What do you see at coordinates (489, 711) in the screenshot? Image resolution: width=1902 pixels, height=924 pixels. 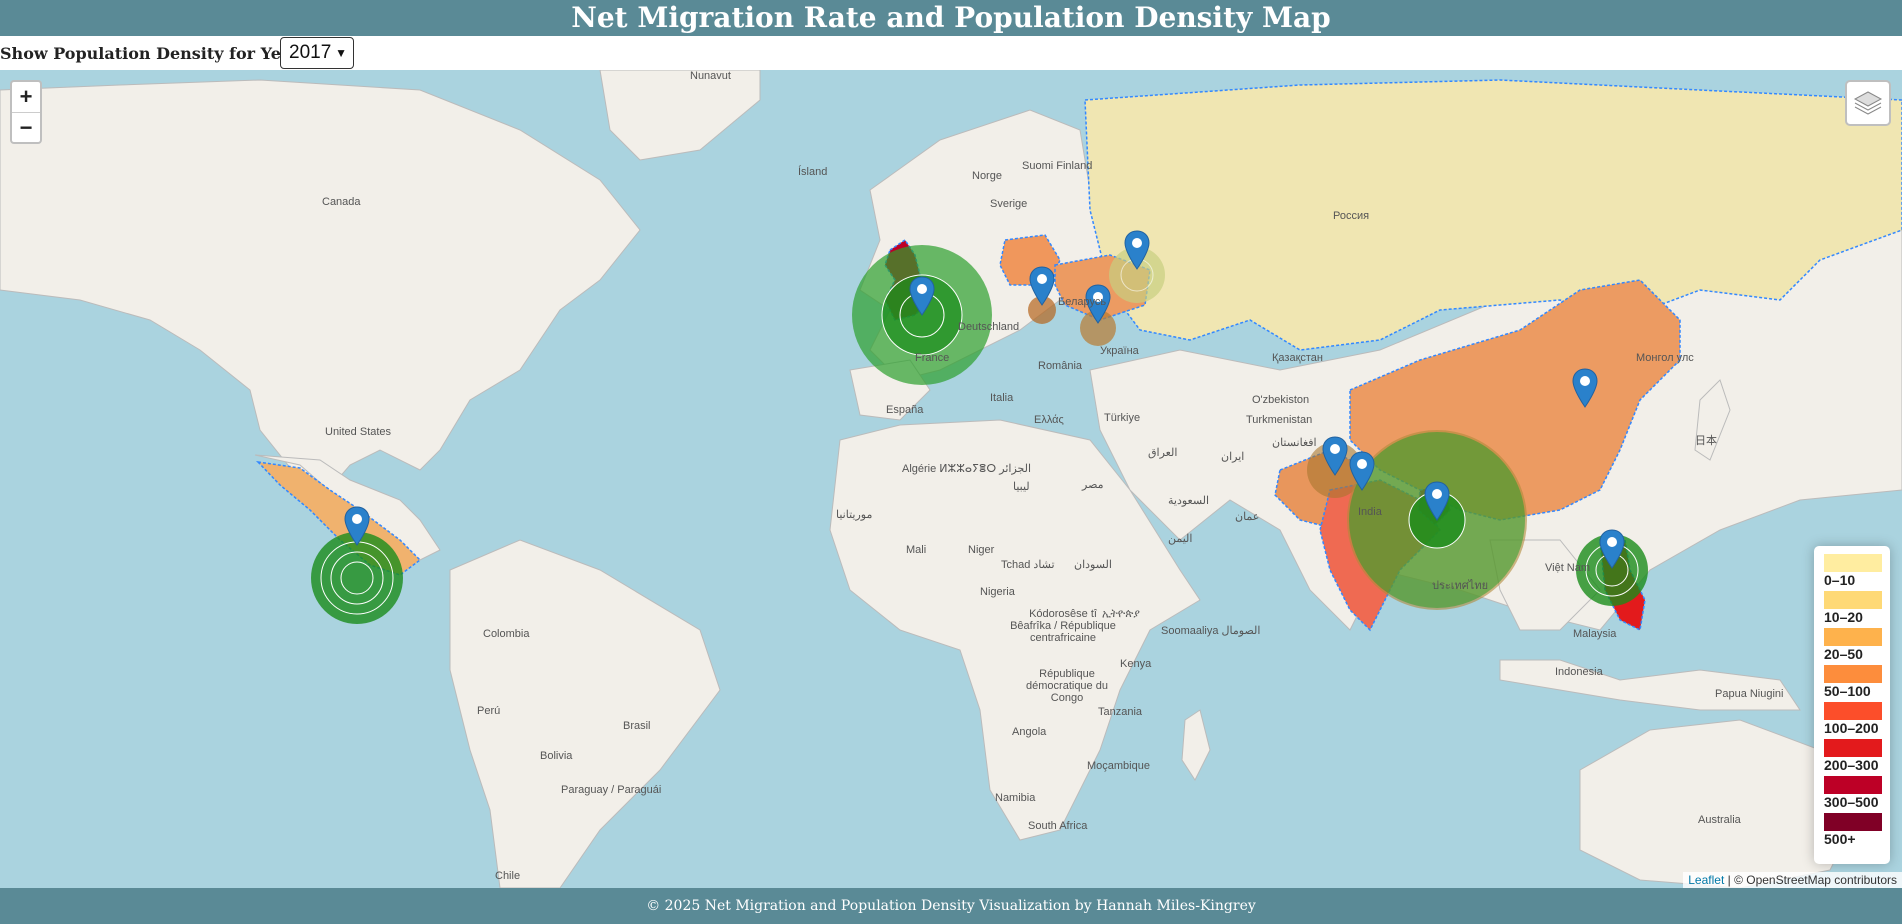 I see `map-place-label: Perú` at bounding box center [489, 711].